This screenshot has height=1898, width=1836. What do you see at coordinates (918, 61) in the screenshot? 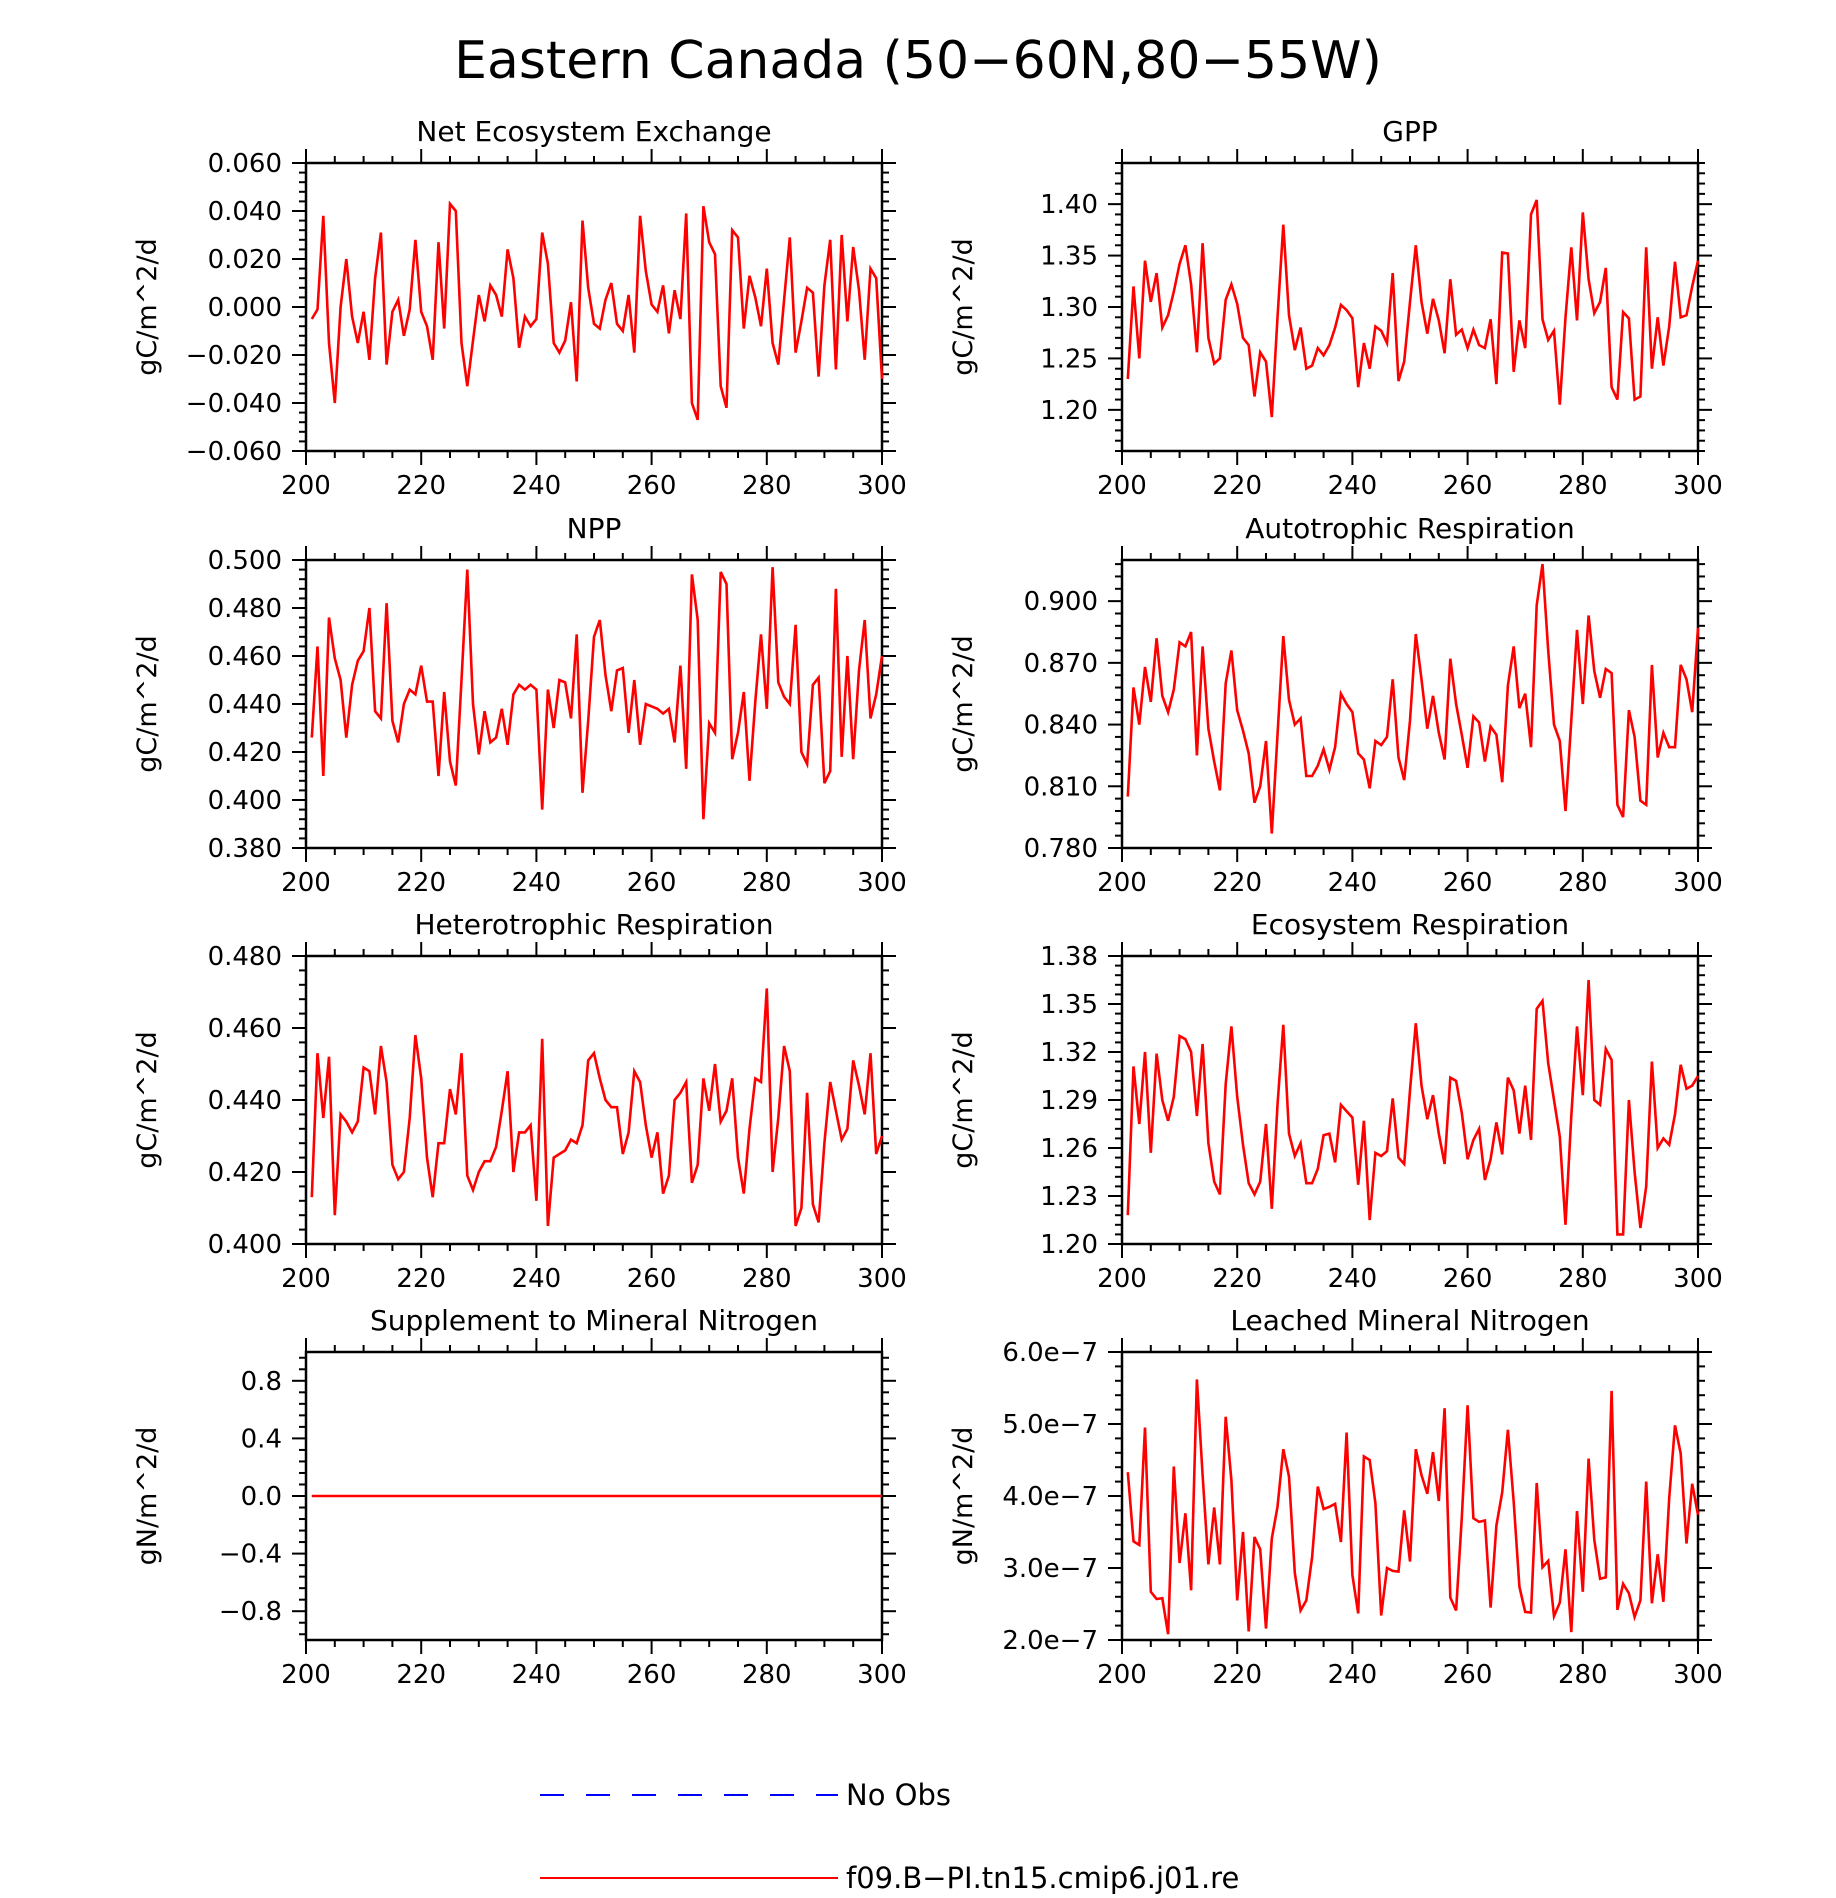
I see `figure-title: Eastern Canada (50−60N,80−55W)` at bounding box center [918, 61].